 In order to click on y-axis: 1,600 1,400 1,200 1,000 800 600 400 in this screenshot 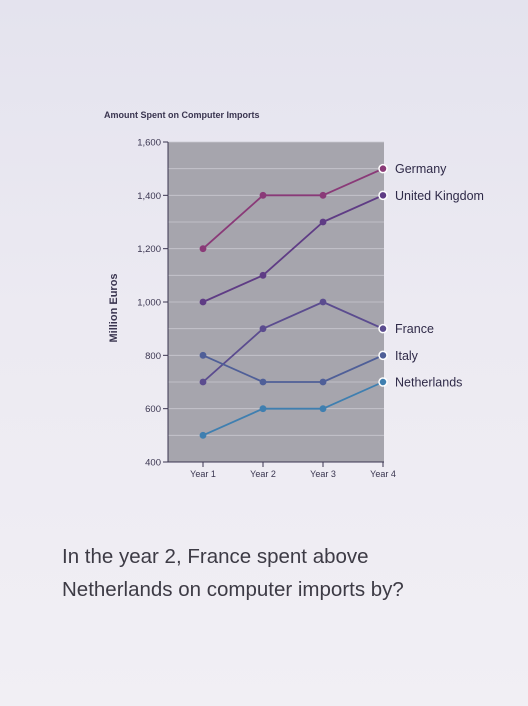, I will do `click(153, 303)`.